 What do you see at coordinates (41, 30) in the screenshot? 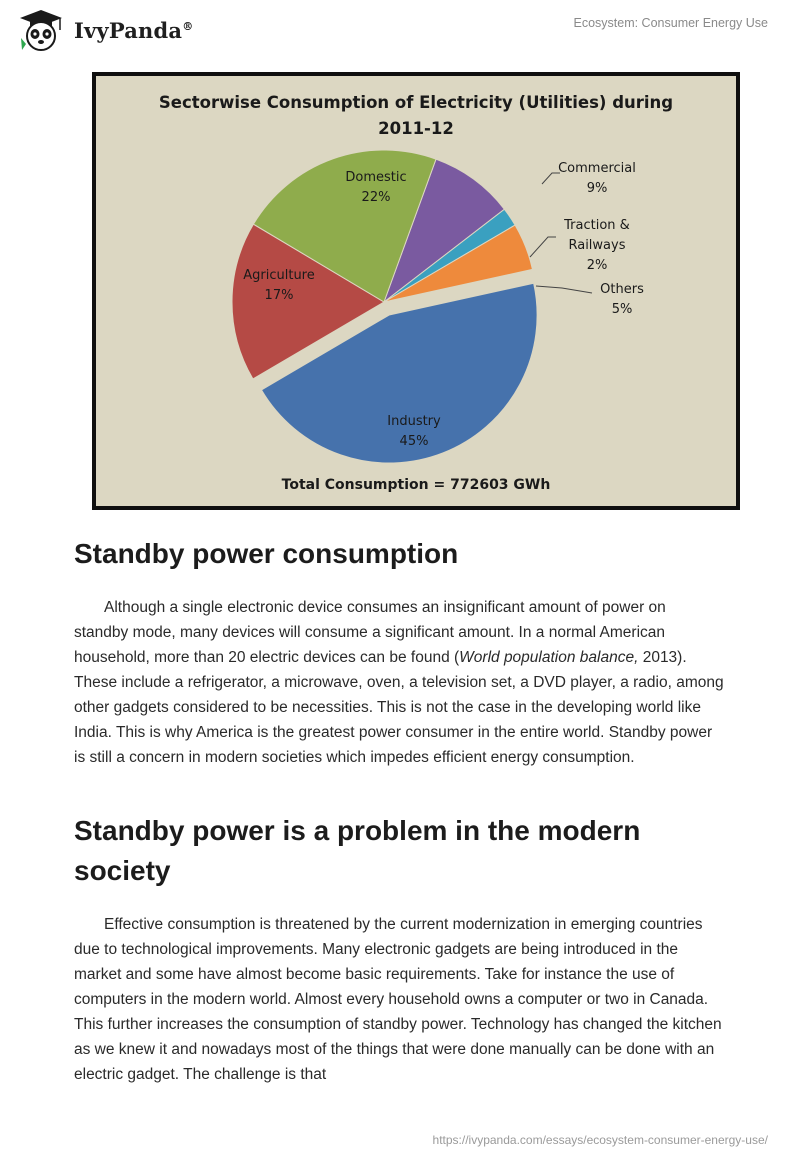
I see `panda-graduate-icon` at bounding box center [41, 30].